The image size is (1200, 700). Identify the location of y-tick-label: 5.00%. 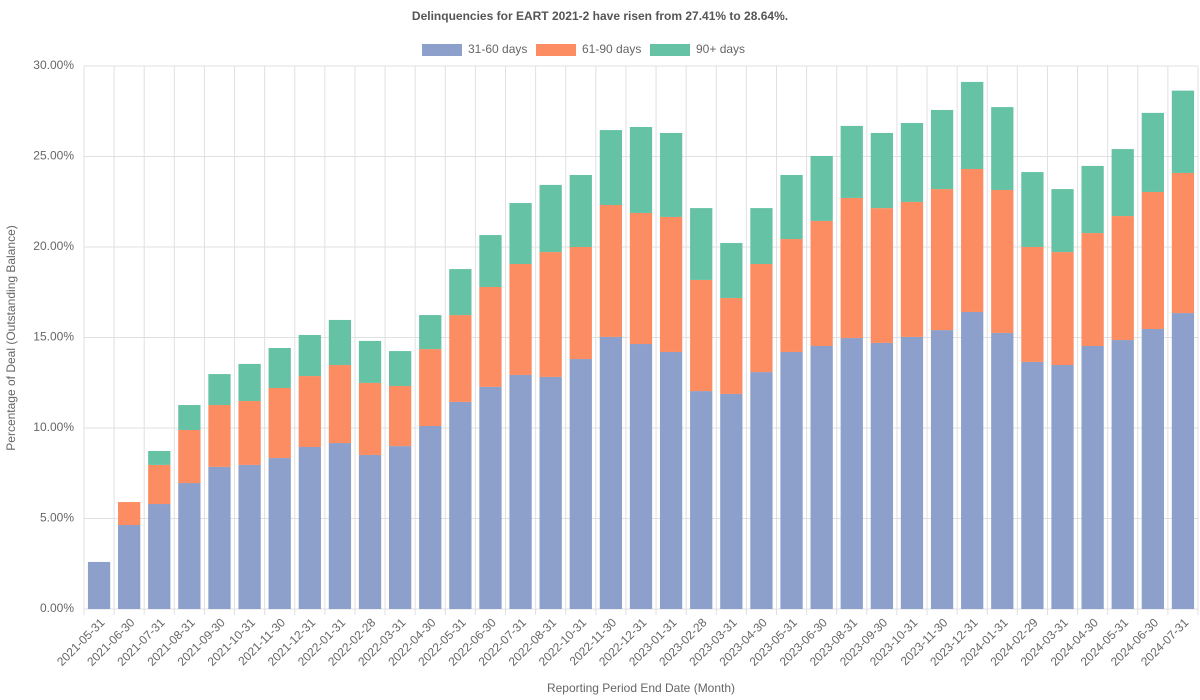
(57, 518).